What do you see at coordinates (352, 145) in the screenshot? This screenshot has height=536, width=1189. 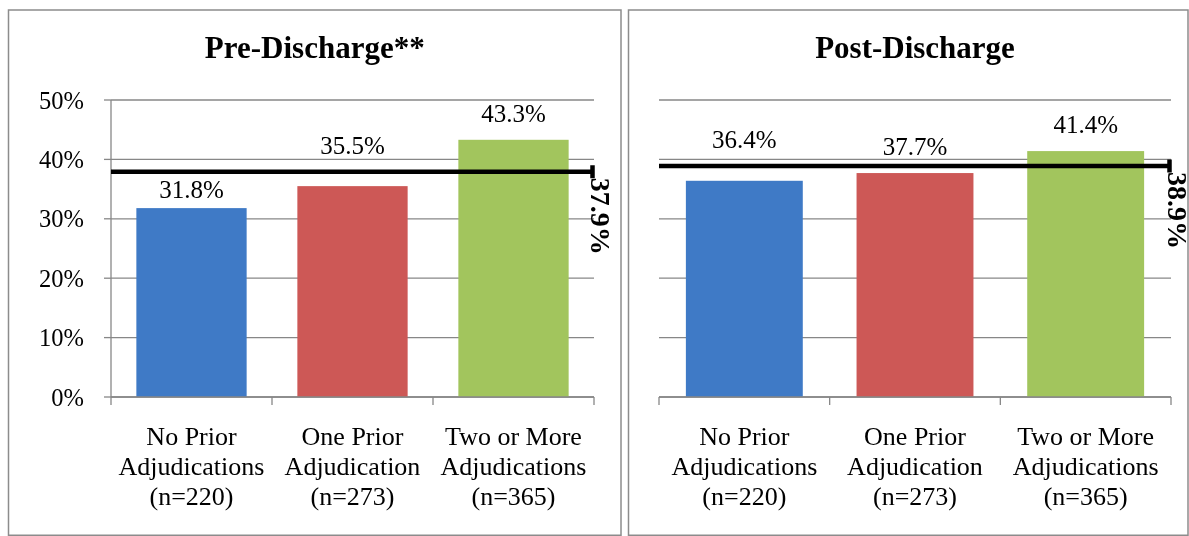 I see `data-label: 35.5%` at bounding box center [352, 145].